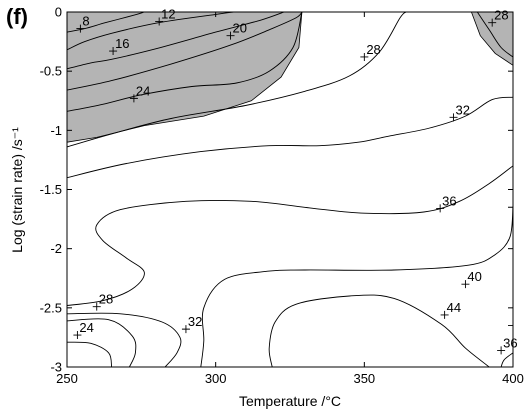 The image size is (532, 413). Describe the element at coordinates (51, 189) in the screenshot. I see `y-tick-label: -1.5` at that location.